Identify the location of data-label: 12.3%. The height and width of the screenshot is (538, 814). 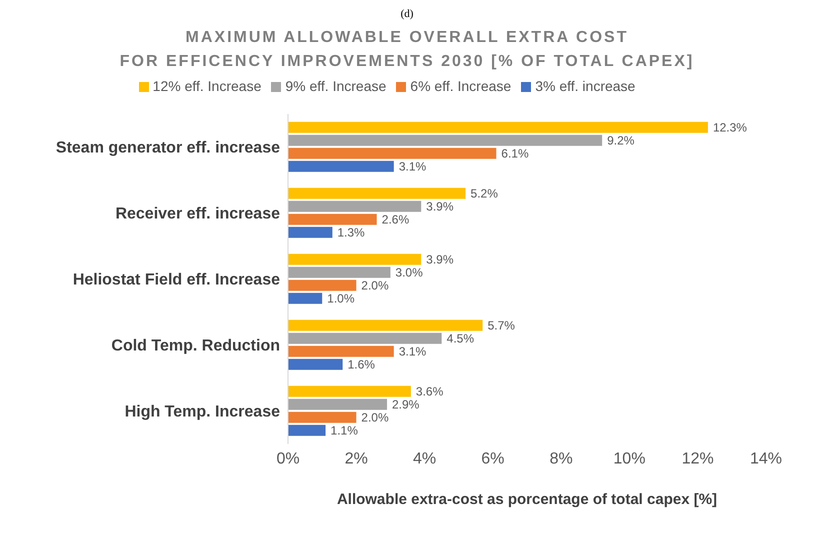
(730, 127).